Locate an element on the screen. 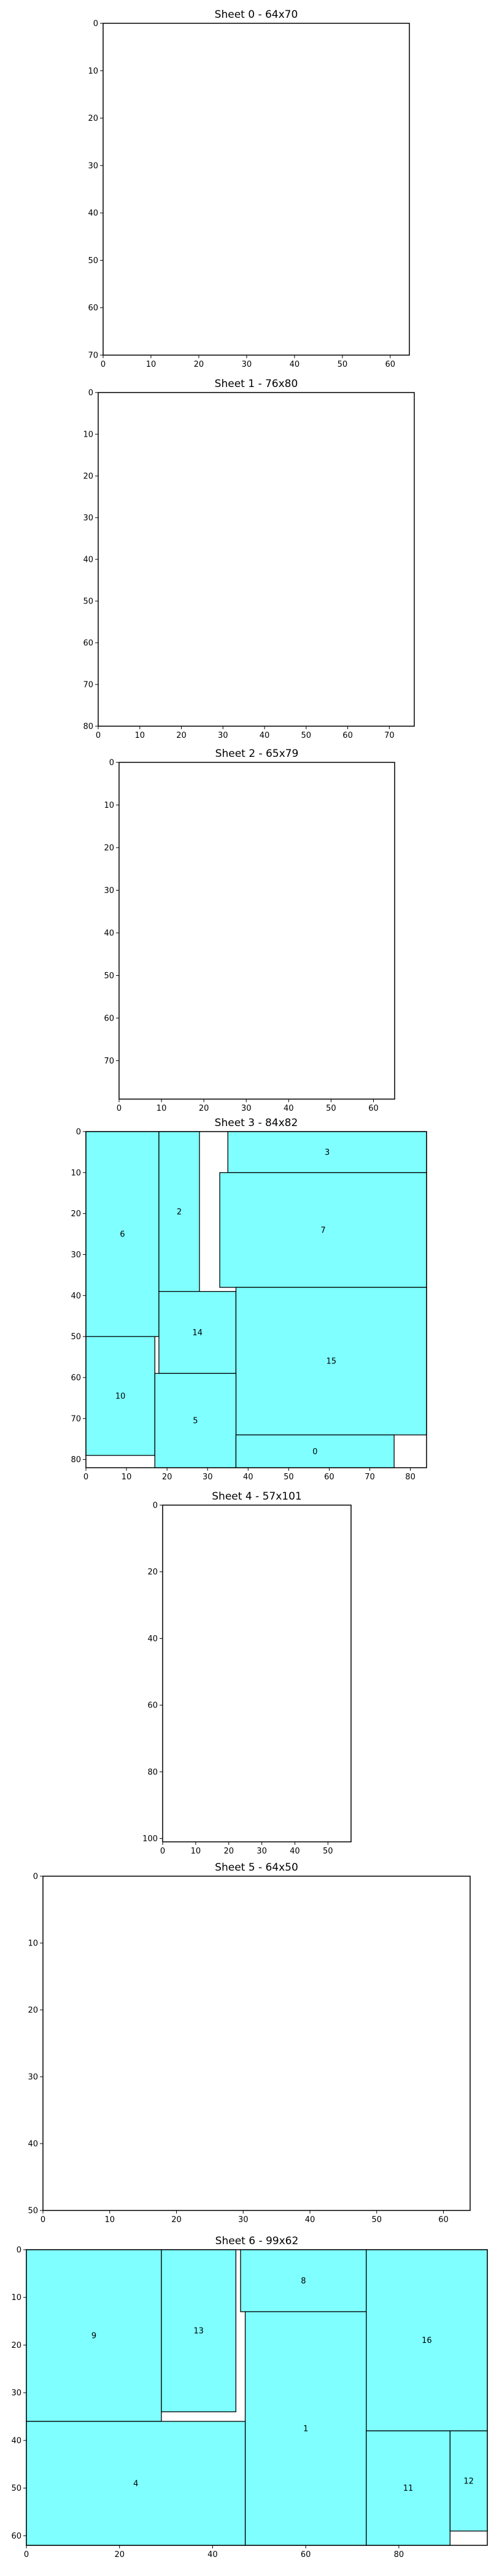  rect-label: 5 is located at coordinates (196, 1421).